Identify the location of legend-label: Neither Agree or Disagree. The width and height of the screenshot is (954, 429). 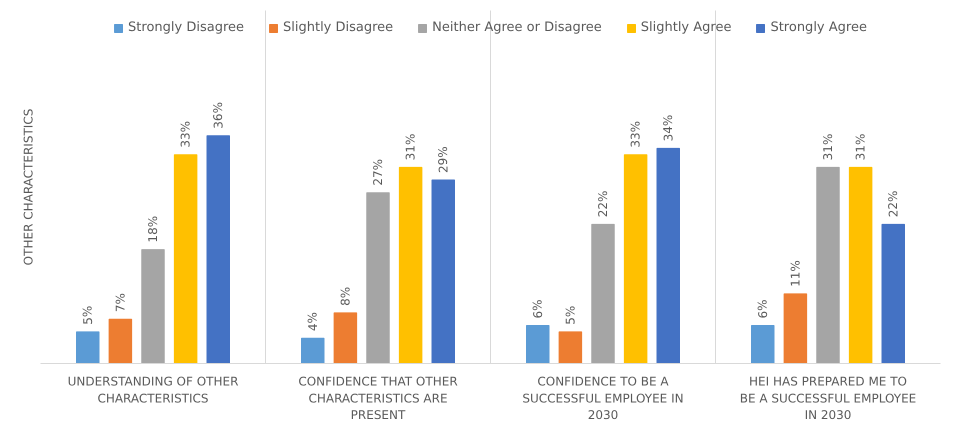
(517, 27).